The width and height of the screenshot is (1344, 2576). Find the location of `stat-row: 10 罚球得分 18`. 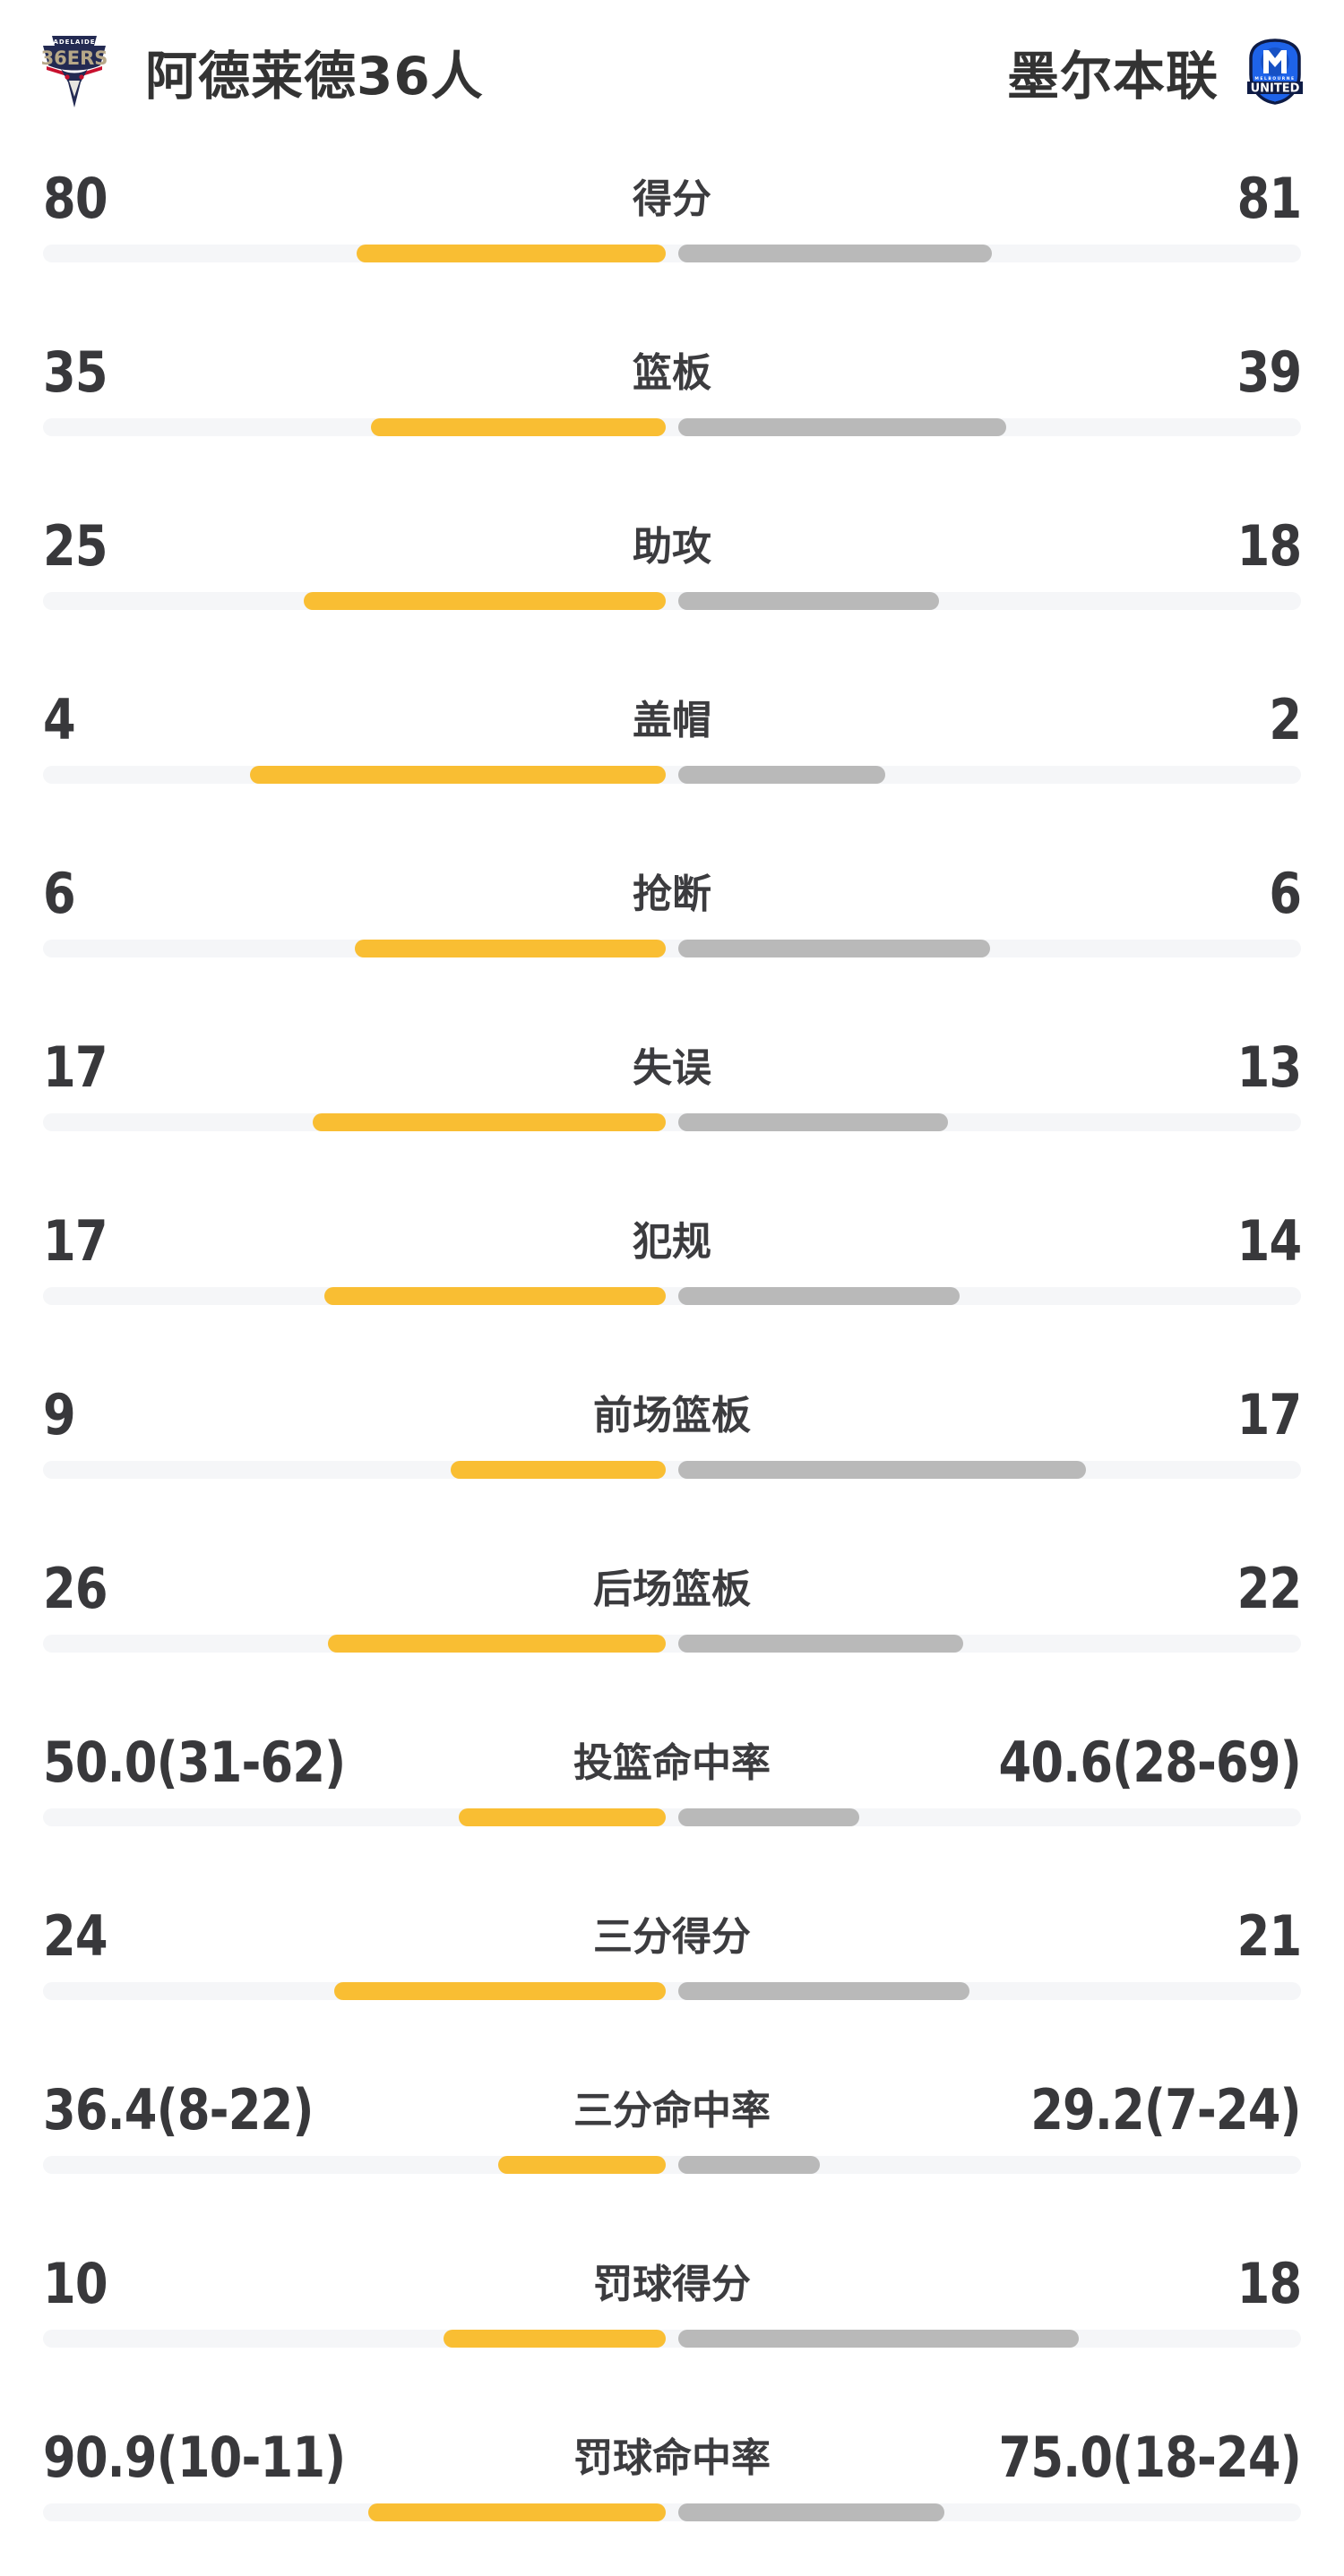

stat-row: 10 罚球得分 18 is located at coordinates (673, 2326).